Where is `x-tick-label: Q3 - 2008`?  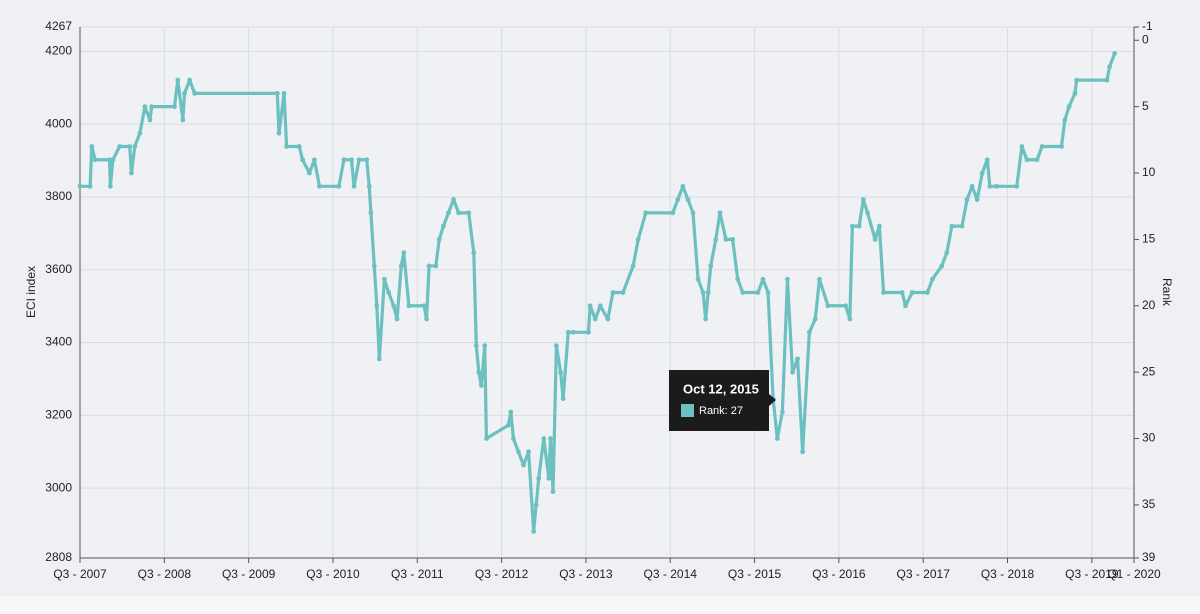 x-tick-label: Q3 - 2008 is located at coordinates (165, 574).